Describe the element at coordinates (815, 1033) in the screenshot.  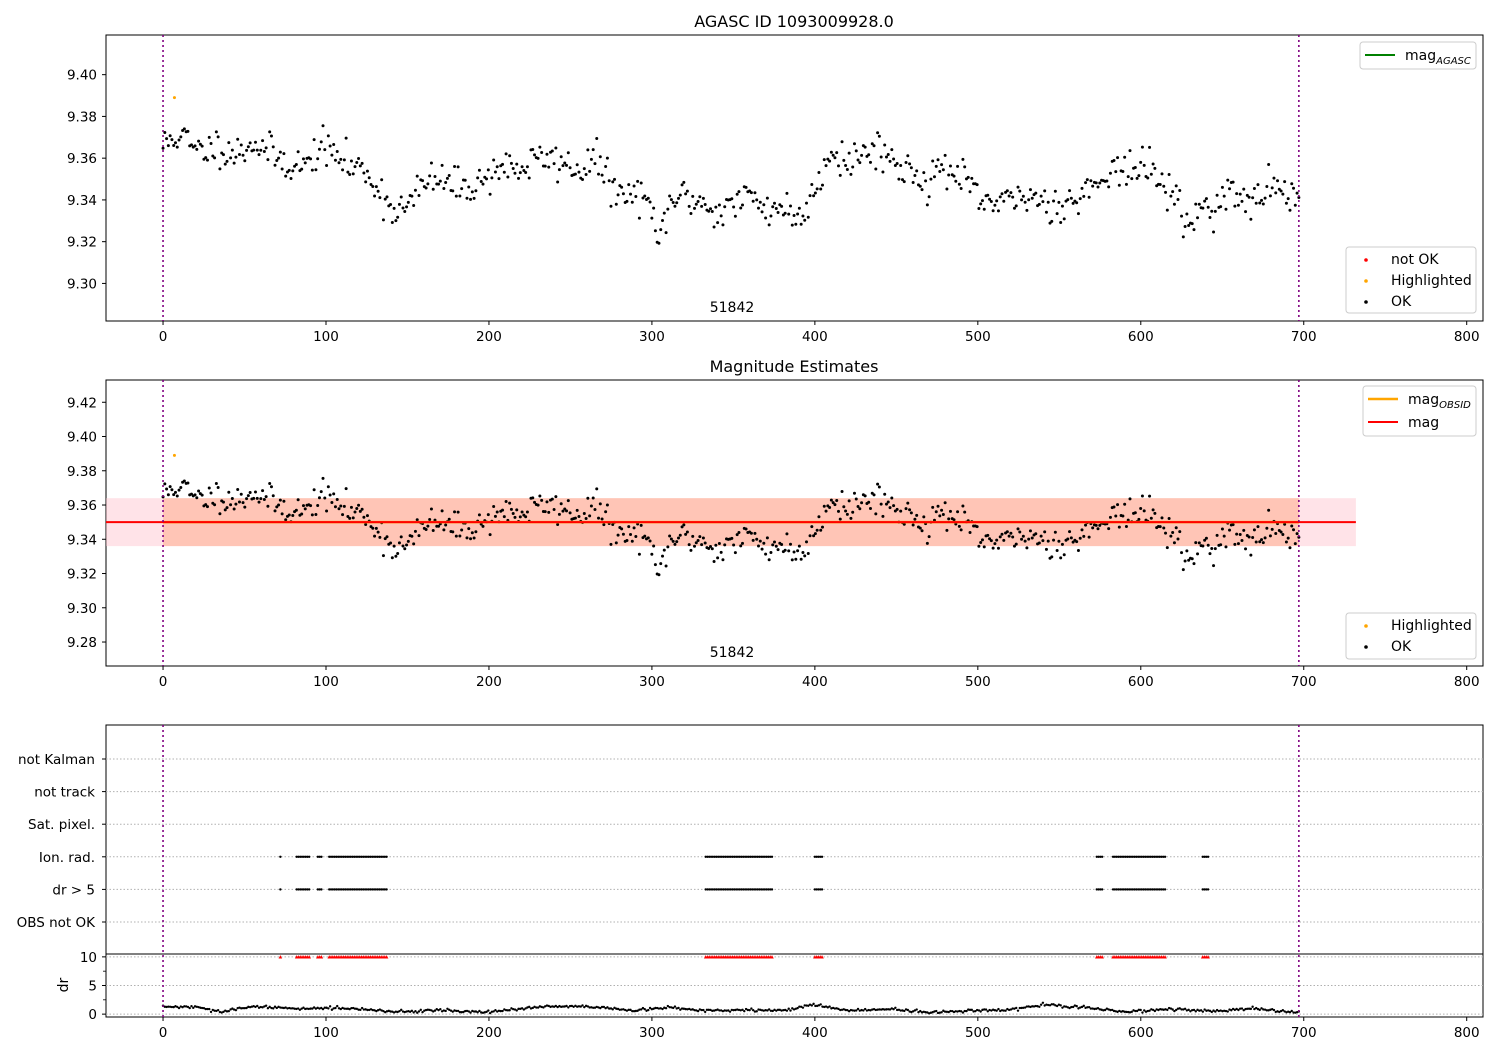
I see `x-tick-label: 400` at that location.